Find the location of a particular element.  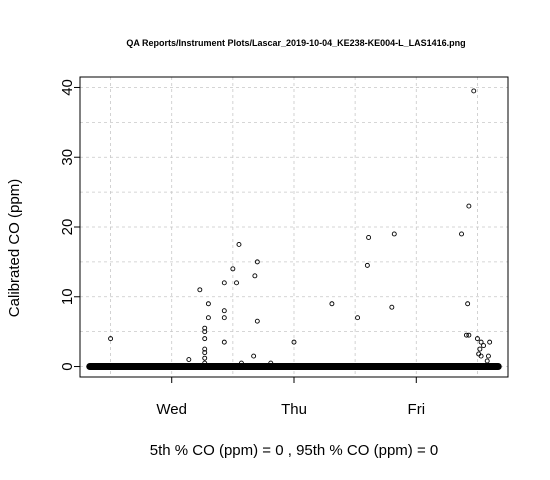

y-axis-label: Calibrated CO (ppm) is located at coordinates (14, 248).